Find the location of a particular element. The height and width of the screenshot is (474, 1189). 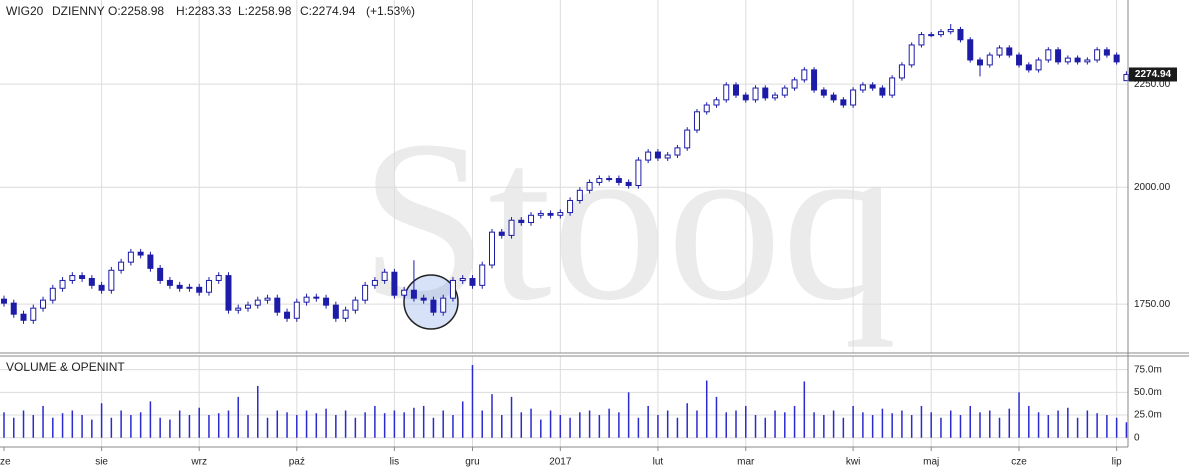

header-annotation: (+1.53%) is located at coordinates (390, 11).